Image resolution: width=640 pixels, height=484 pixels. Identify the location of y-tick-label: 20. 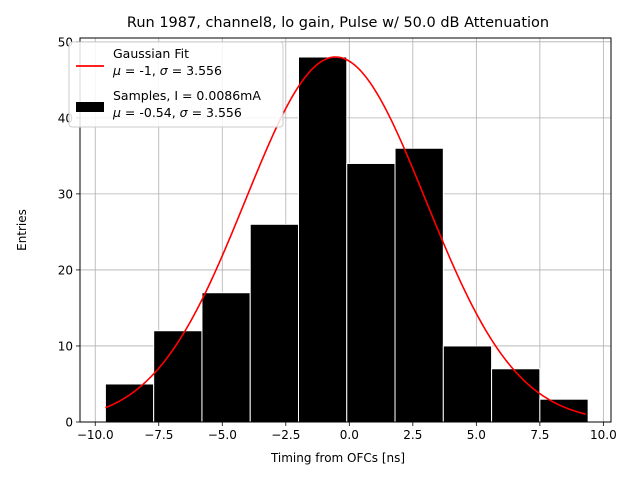
(65, 270).